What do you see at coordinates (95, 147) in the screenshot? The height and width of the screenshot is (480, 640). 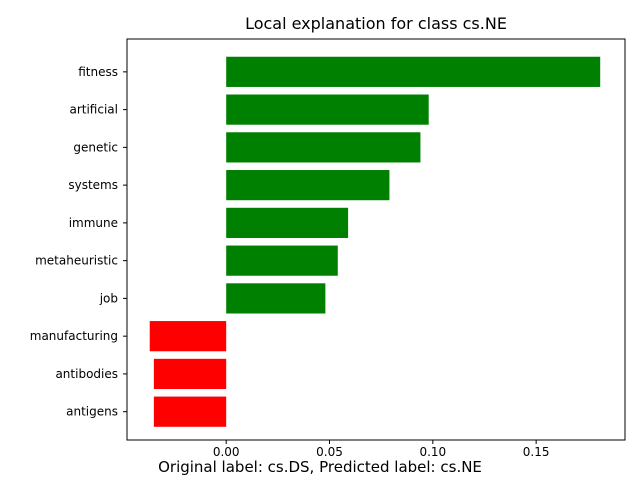 I see `y-tick-label-genetic: genetic` at bounding box center [95, 147].